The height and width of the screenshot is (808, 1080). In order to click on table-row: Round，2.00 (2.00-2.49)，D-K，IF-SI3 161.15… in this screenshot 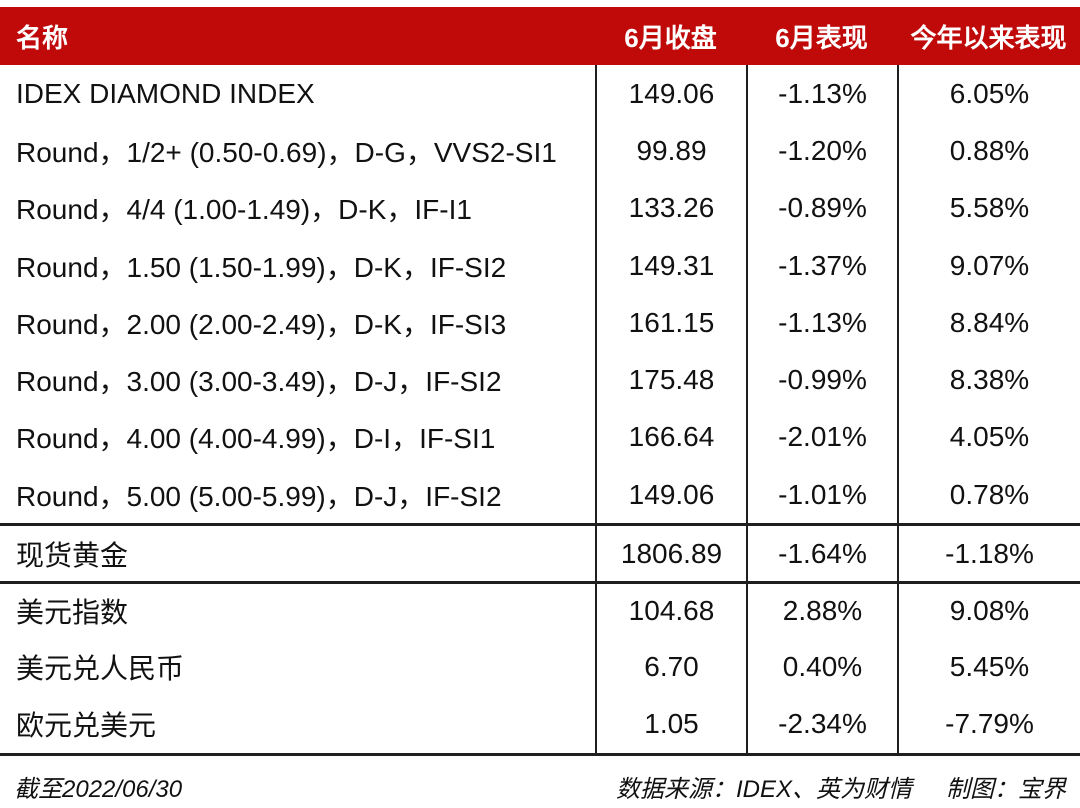, I will do `click(540, 323)`.